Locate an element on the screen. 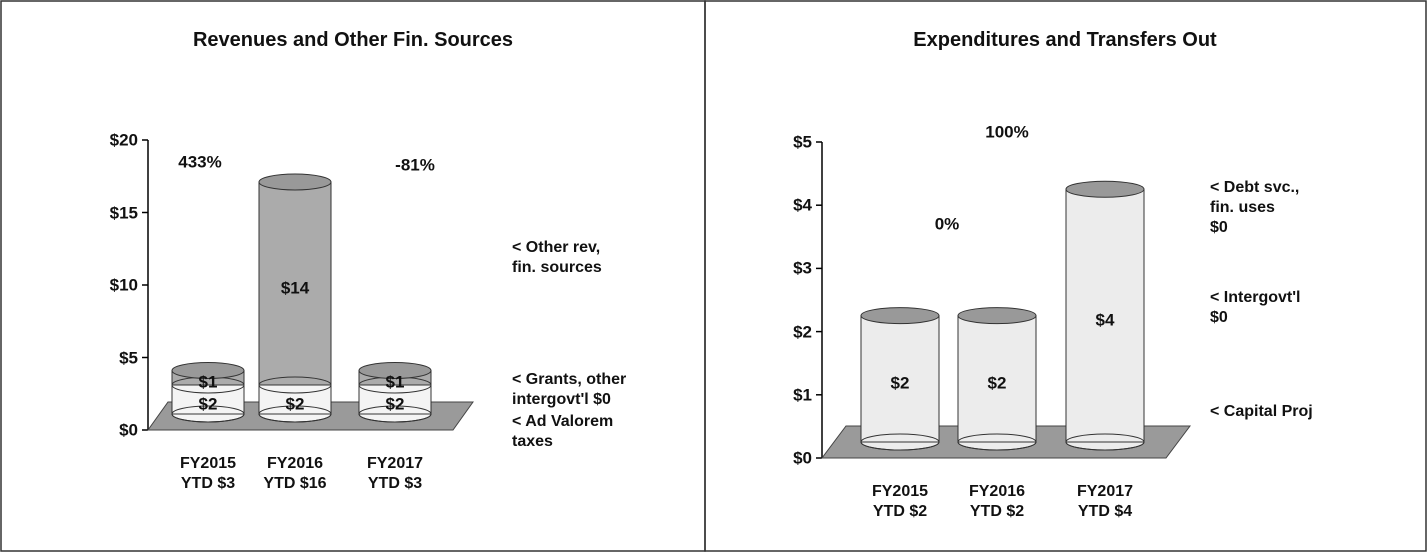 Image resolution: width=1427 pixels, height=552 pixels. value-label: $4 is located at coordinates (1105, 319).